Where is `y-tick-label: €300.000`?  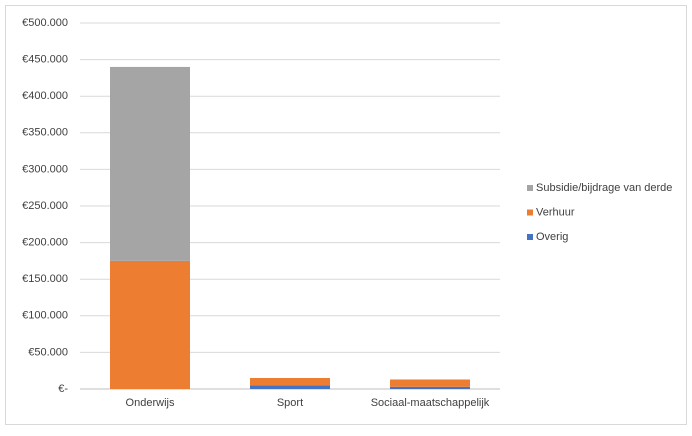 y-tick-label: €300.000 is located at coordinates (45, 169).